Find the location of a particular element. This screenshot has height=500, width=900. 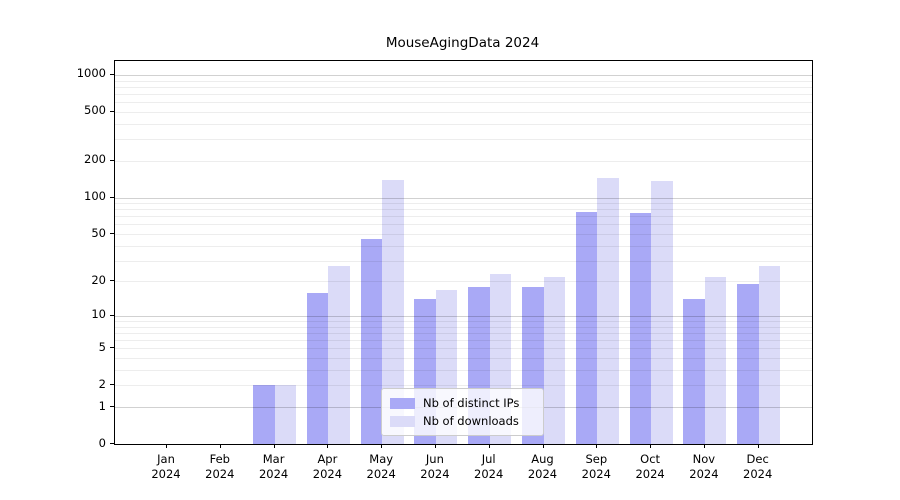

bar-ips-sep is located at coordinates (586, 327).